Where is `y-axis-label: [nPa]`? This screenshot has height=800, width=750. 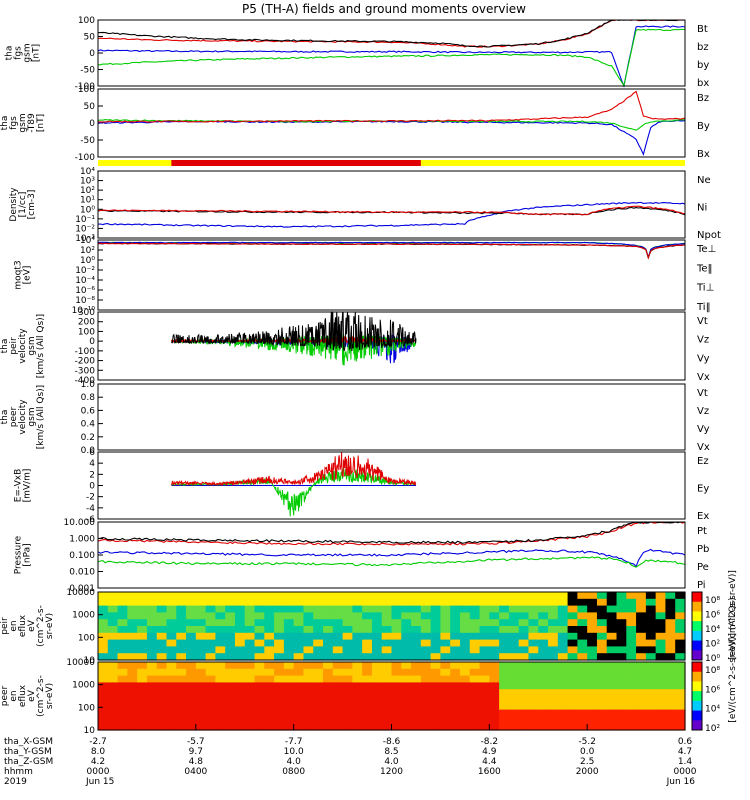 y-axis-label: [nPa] is located at coordinates (28, 554).